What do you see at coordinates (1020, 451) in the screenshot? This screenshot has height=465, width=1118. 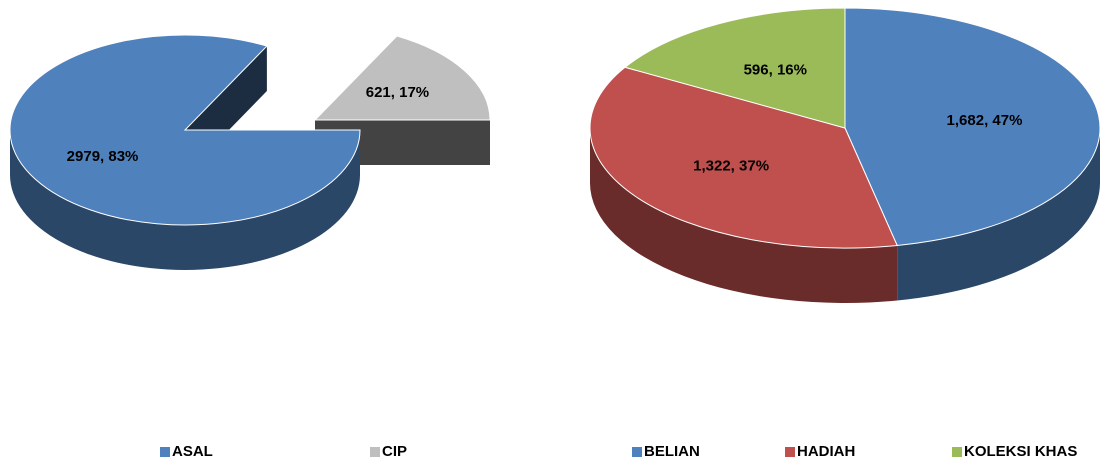 I see `legend-label: KOLEKSI KHAS` at bounding box center [1020, 451].